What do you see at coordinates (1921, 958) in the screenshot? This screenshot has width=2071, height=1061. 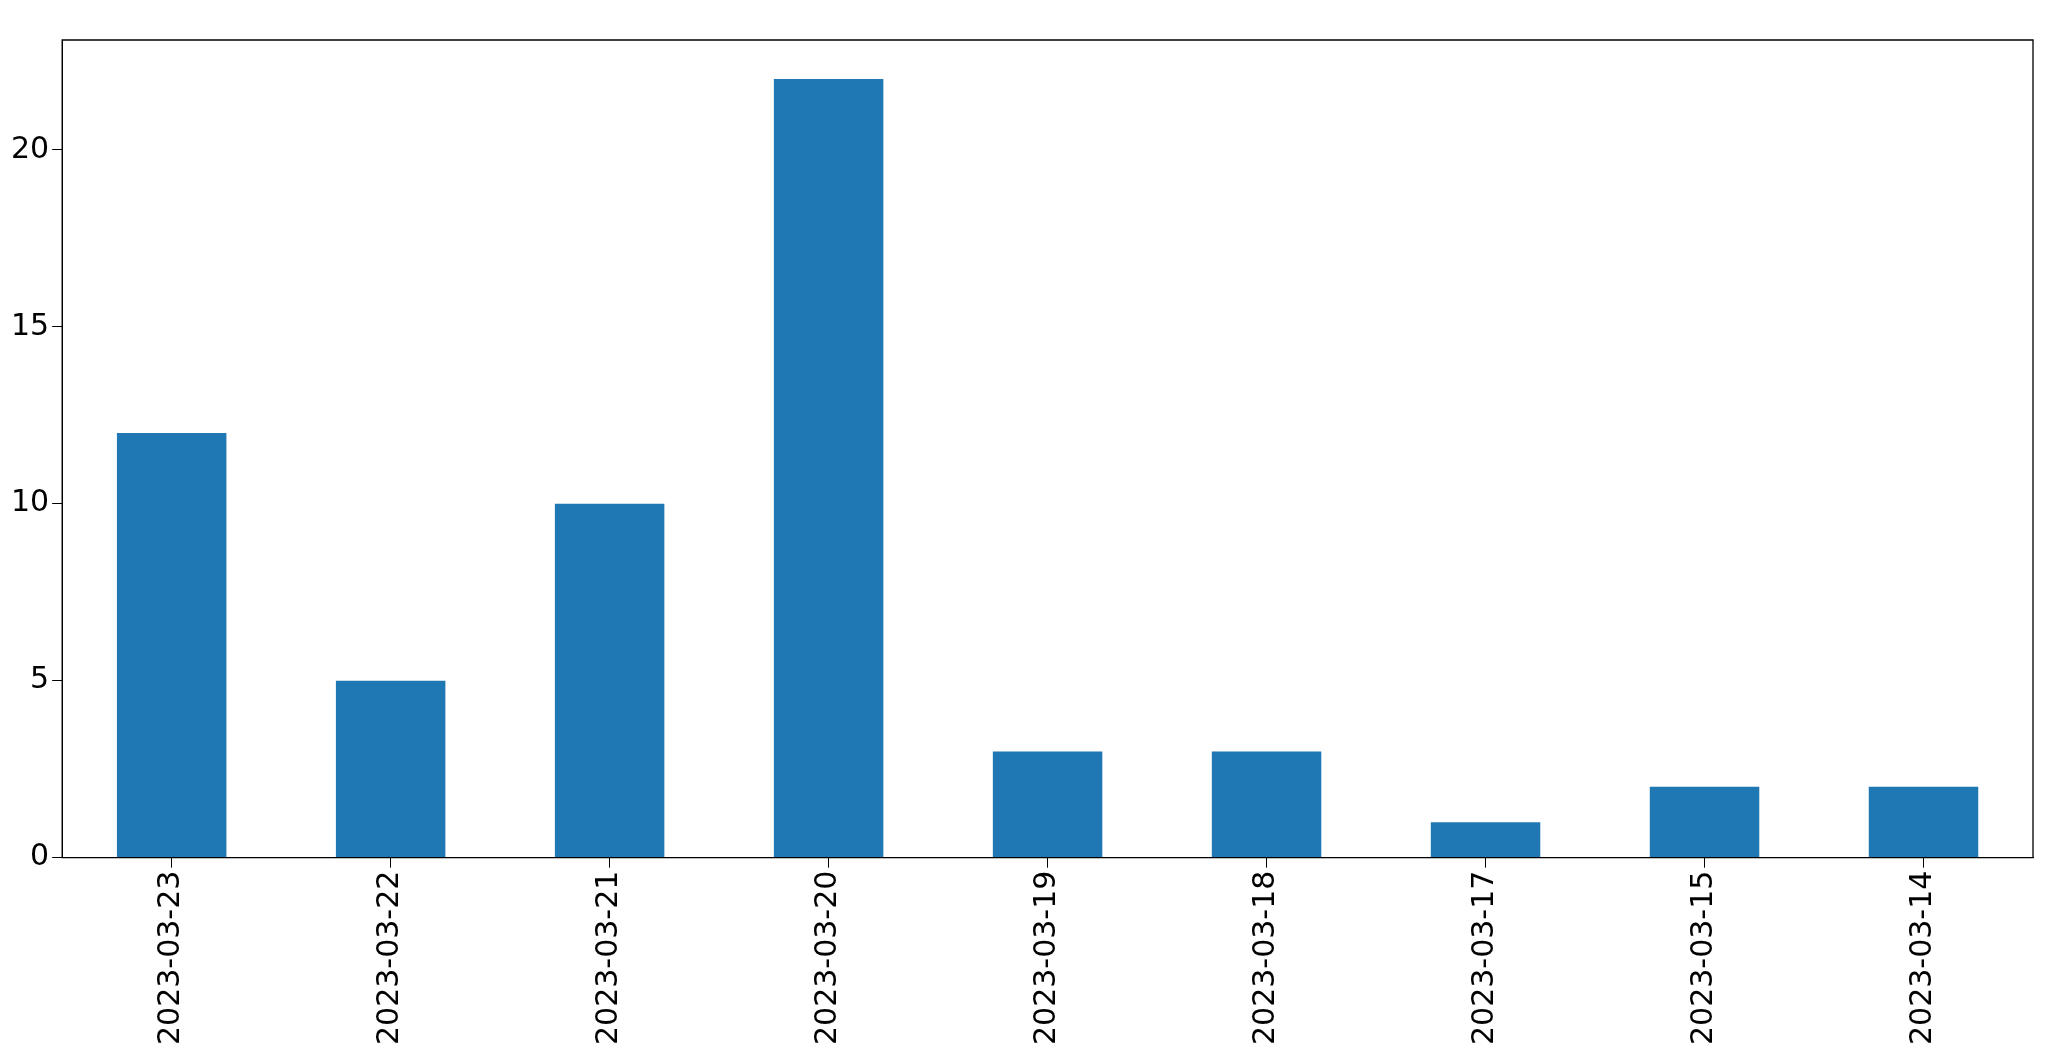 I see `x-tick-label: 2023-03-14` at bounding box center [1921, 958].